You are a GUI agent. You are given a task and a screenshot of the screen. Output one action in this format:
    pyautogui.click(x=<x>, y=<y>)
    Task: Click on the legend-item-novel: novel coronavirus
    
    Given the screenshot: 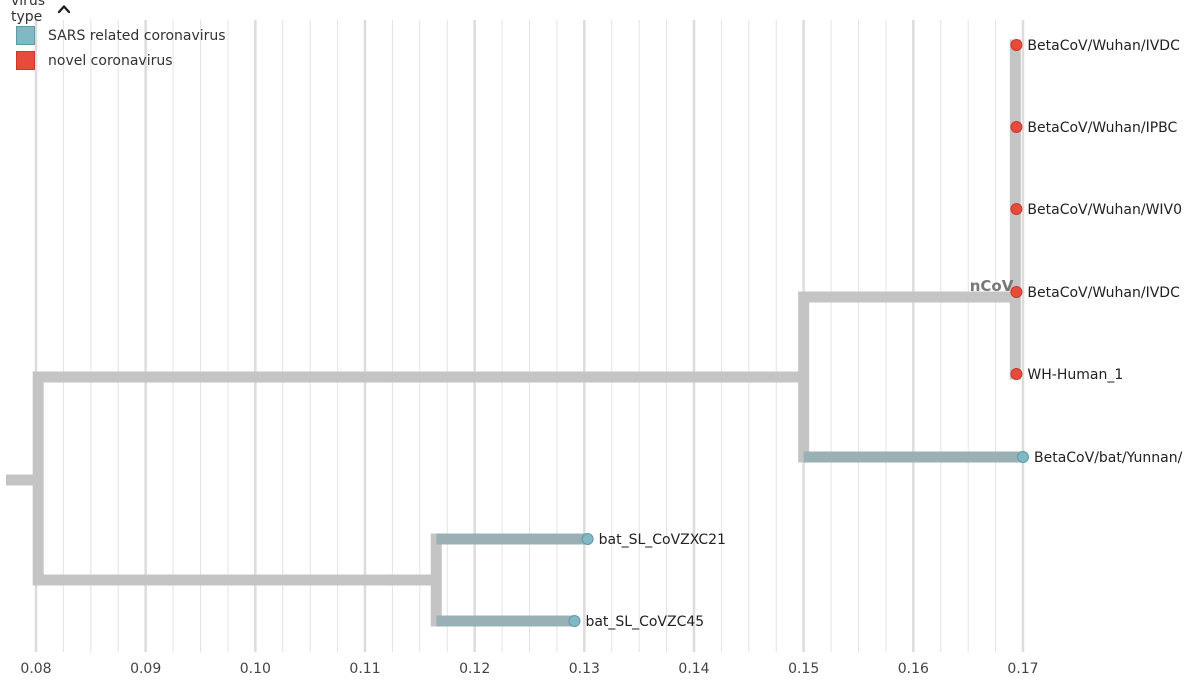 What is the action you would take?
    pyautogui.click(x=94, y=60)
    